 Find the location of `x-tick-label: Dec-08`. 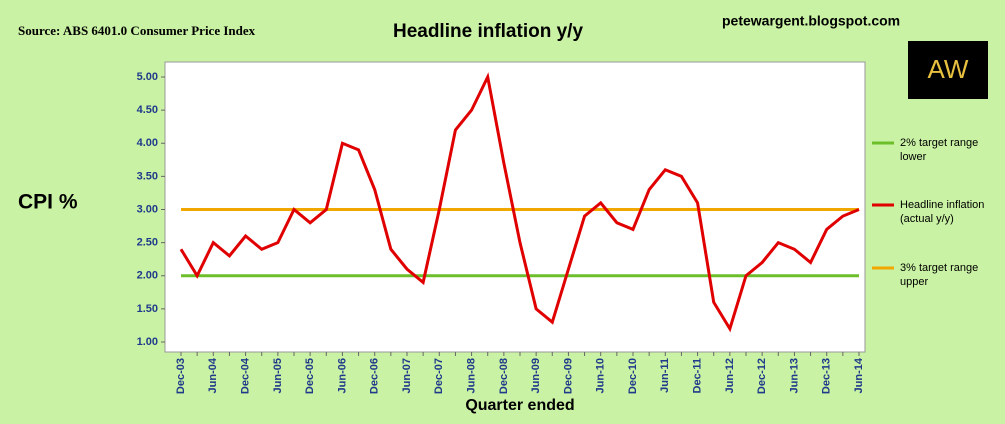

x-tick-label: Dec-08 is located at coordinates (504, 376).